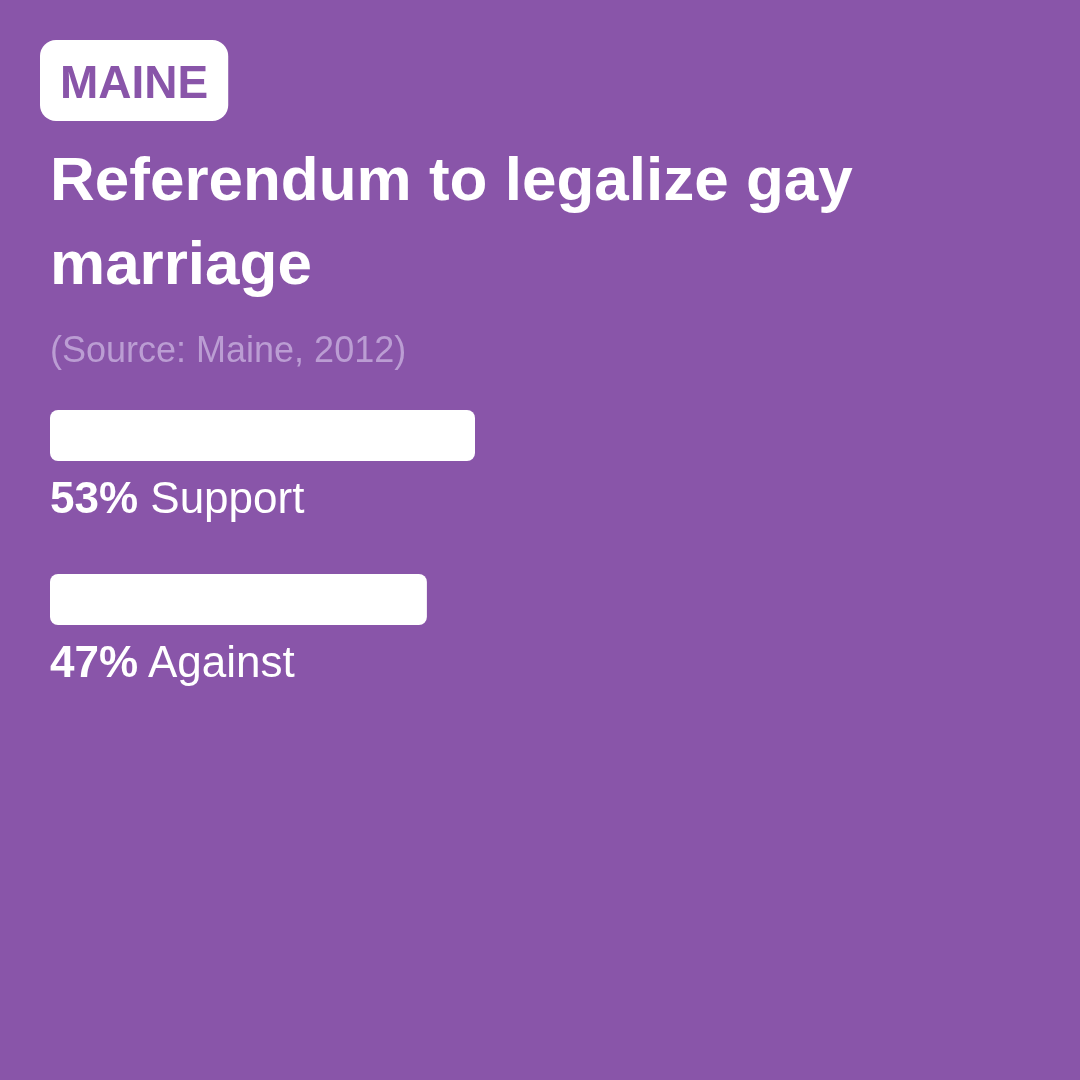 Image resolution: width=1080 pixels, height=1080 pixels. Describe the element at coordinates (134, 82) in the screenshot. I see `text: MAINE` at that location.